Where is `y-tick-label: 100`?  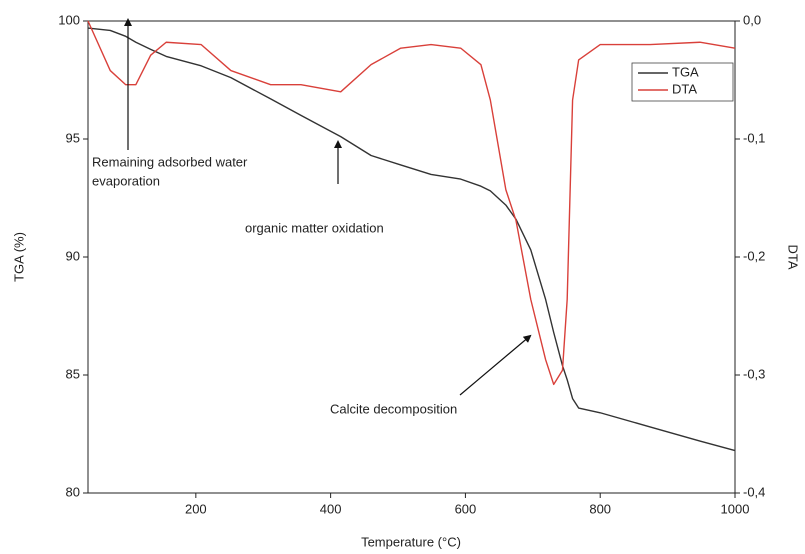
y-tick-label: 100 is located at coordinates (69, 19).